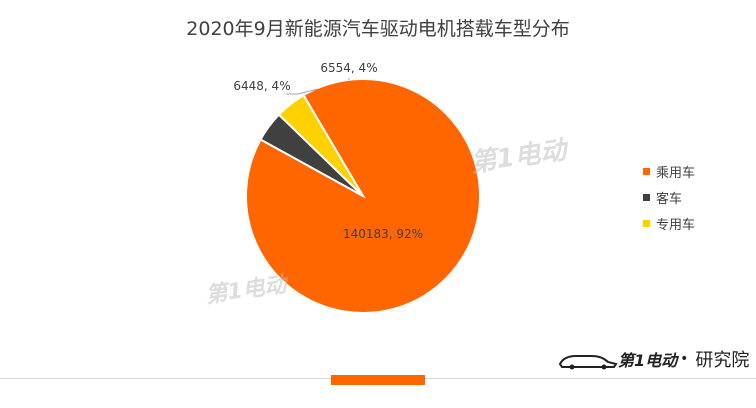 Image resolution: width=756 pixels, height=408 pixels. I want to click on legend-item: 乘用车, so click(669, 171).